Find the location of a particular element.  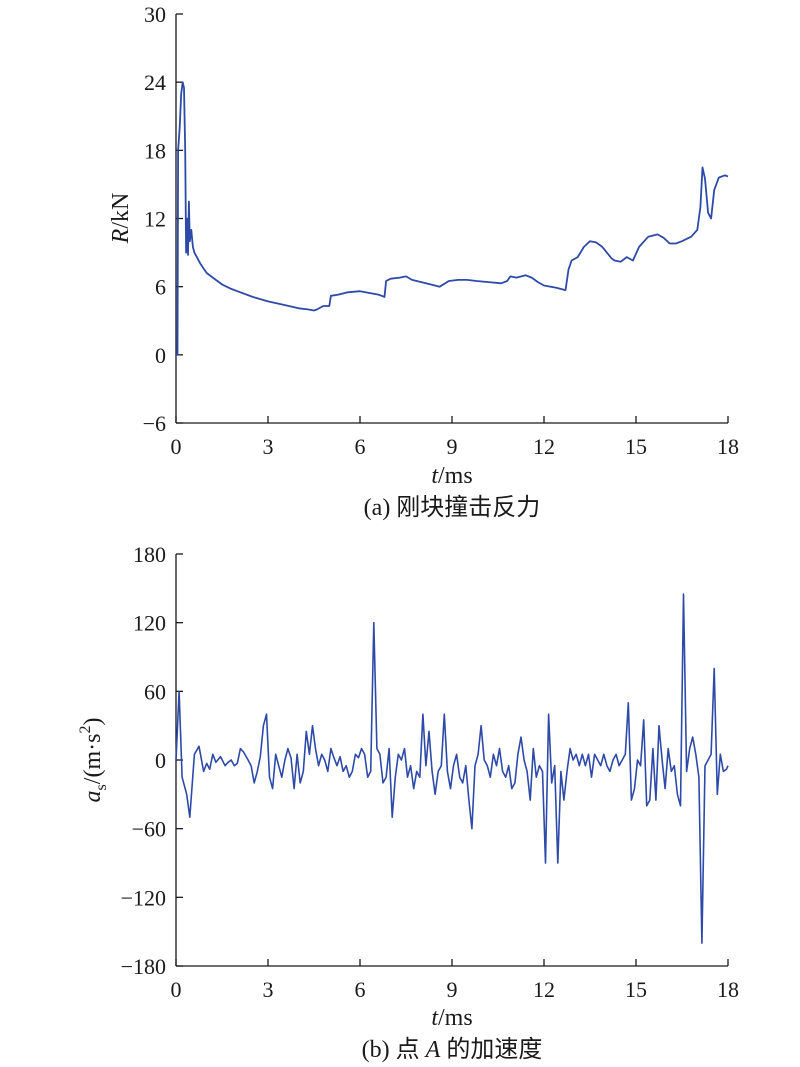

y-tick-label: 18 is located at coordinates (155, 150).